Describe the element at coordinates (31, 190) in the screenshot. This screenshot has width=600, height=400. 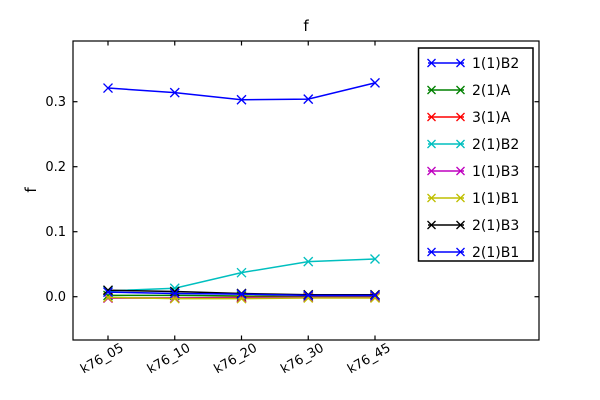
I see `y-axis-label: f` at that location.